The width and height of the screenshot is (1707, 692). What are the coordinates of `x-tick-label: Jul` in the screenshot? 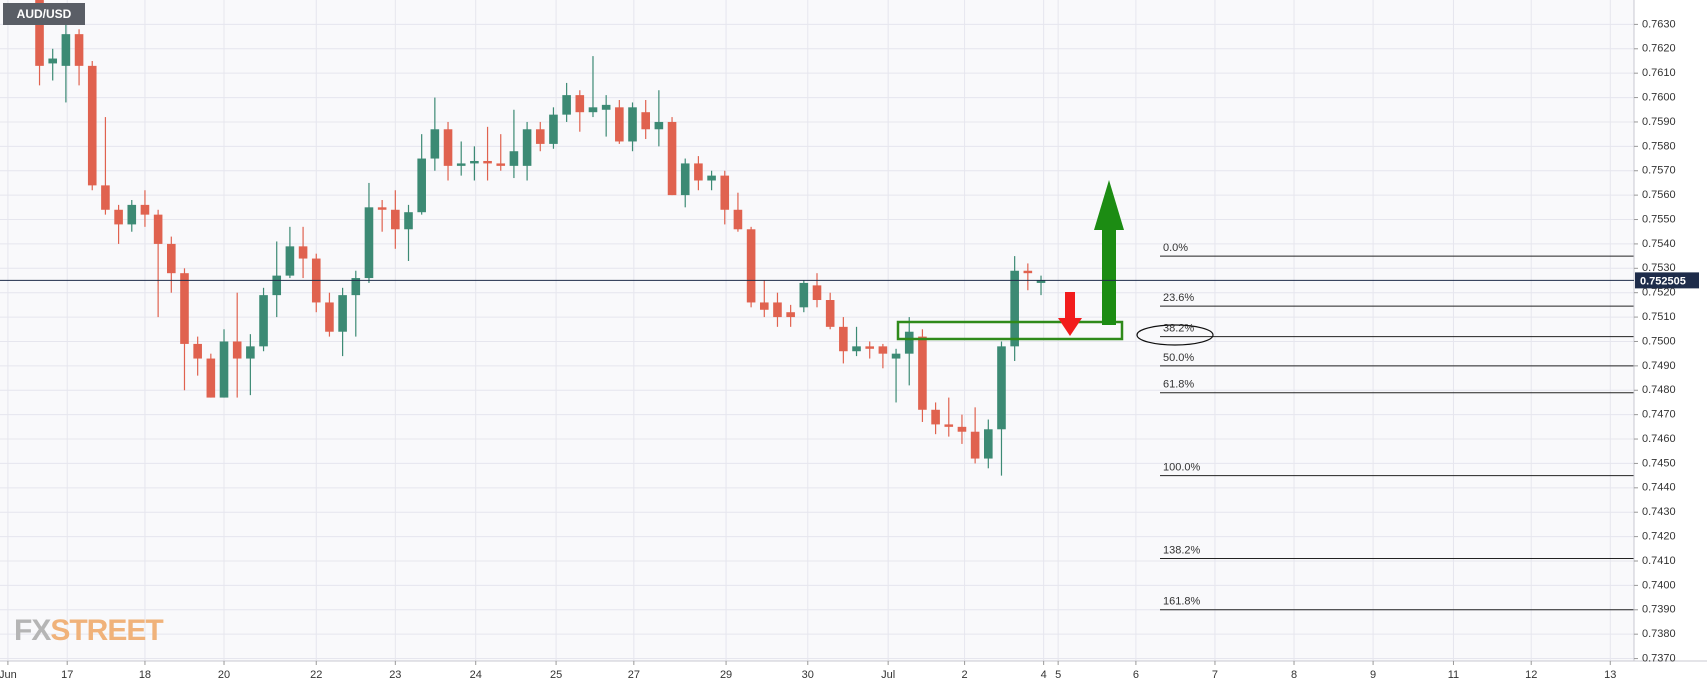 It's located at (888, 675).